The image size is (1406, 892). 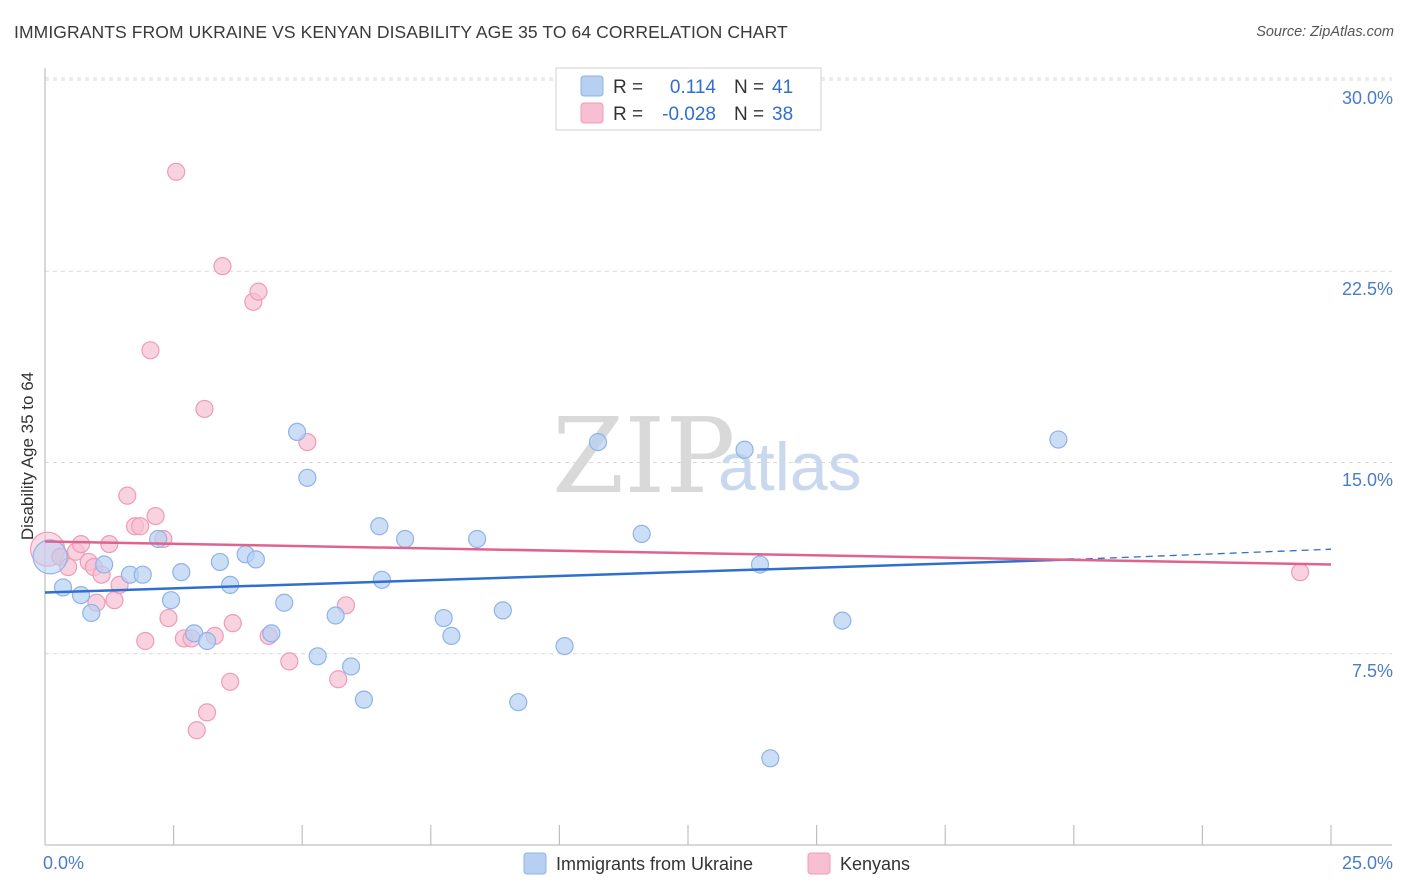 What do you see at coordinates (643, 456) in the screenshot?
I see `watermark-zip: ZIP` at bounding box center [643, 456].